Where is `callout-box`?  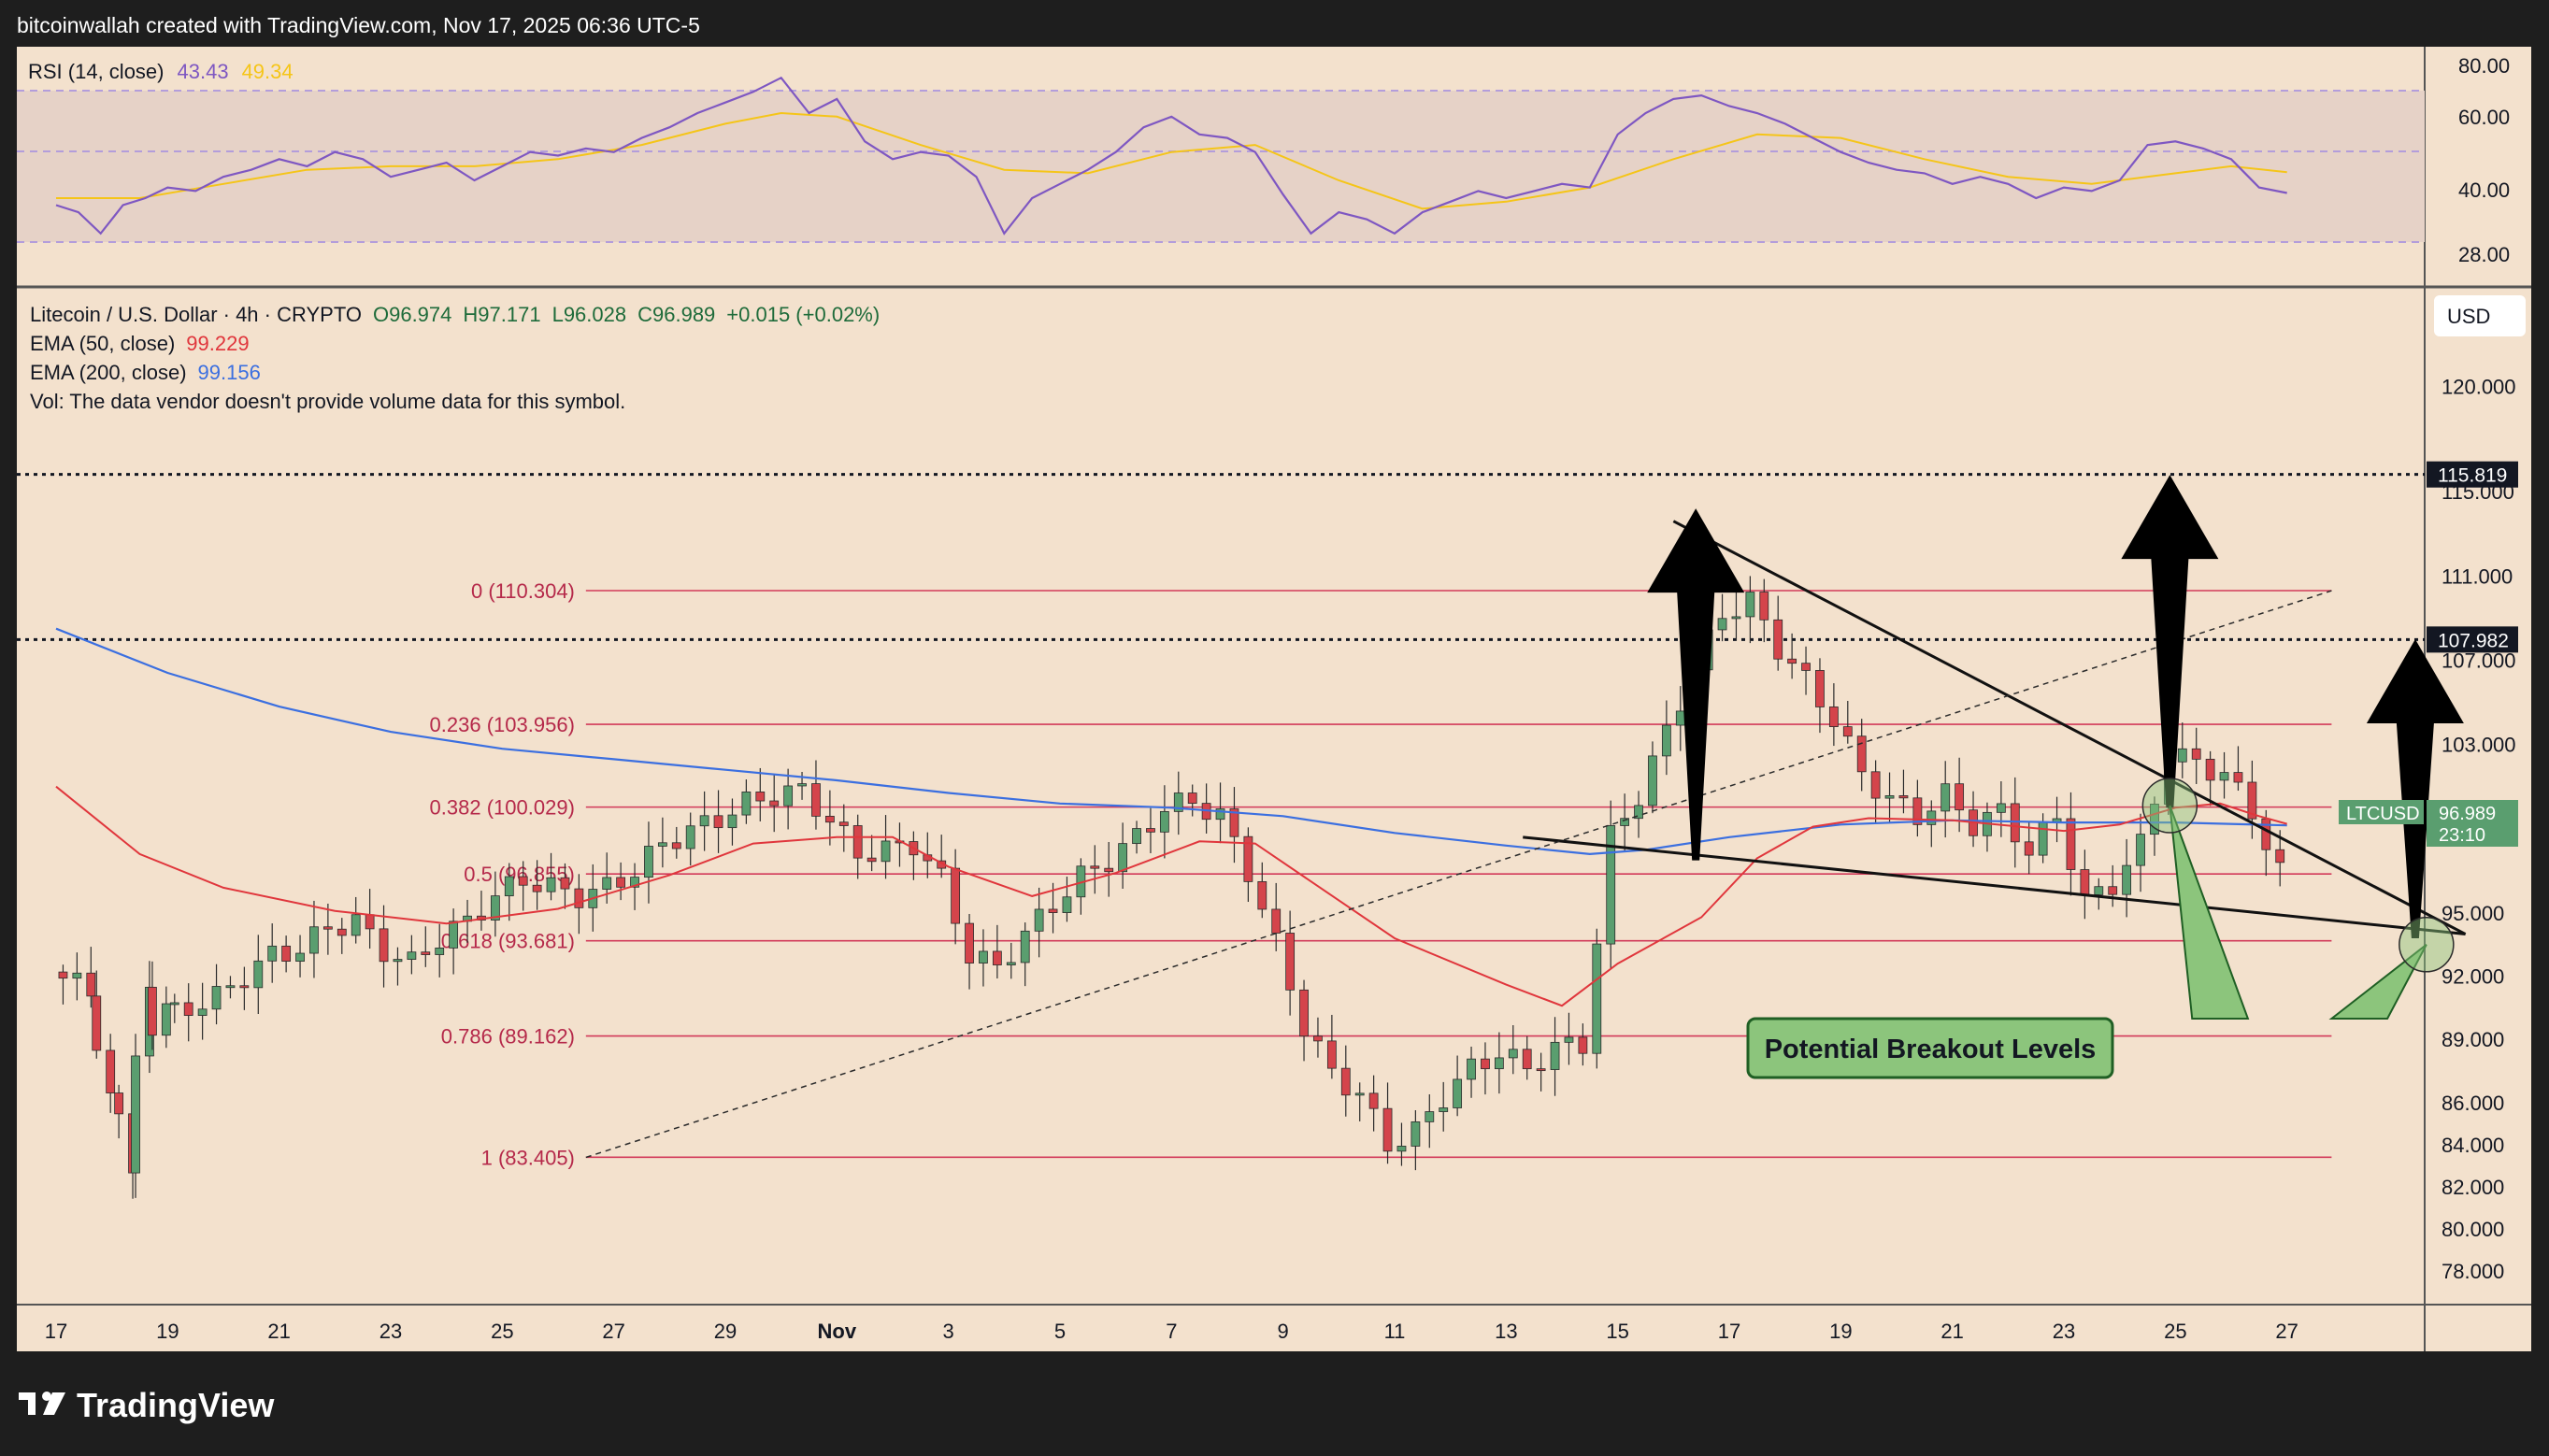
callout-box is located at coordinates (1930, 1048).